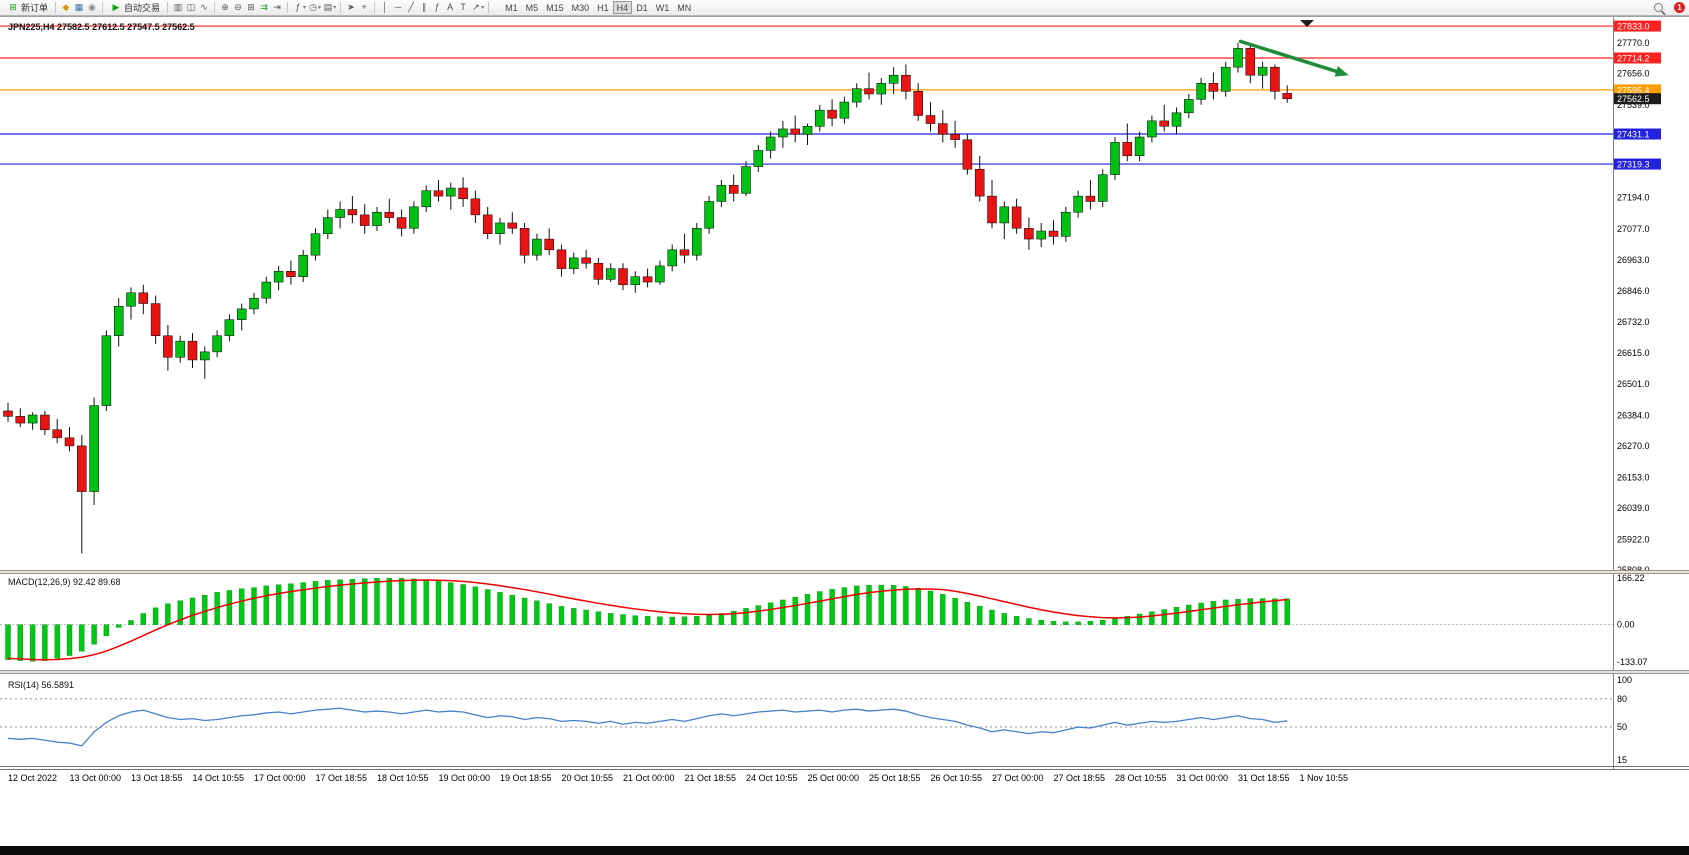 This screenshot has width=1689, height=855. Describe the element at coordinates (483, 8) in the screenshot. I see `arrows-caret-icon: ▾` at that location.